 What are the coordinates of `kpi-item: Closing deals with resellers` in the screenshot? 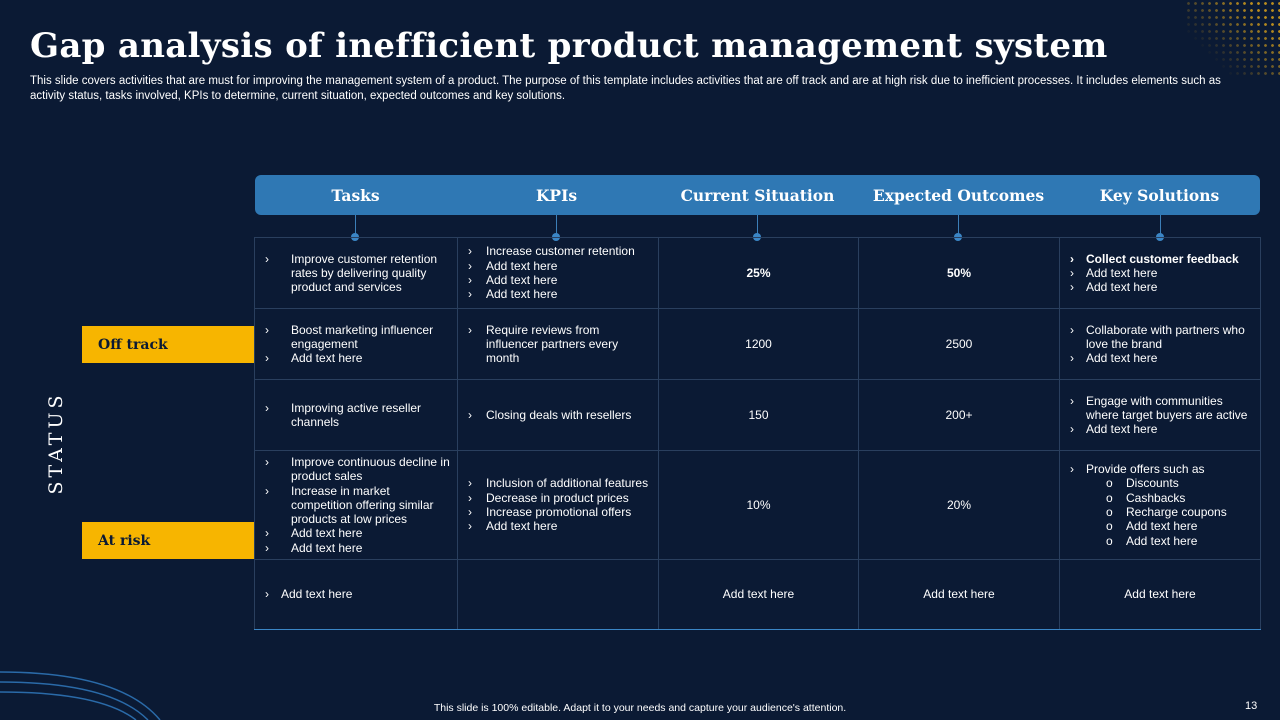 It's located at (558, 415).